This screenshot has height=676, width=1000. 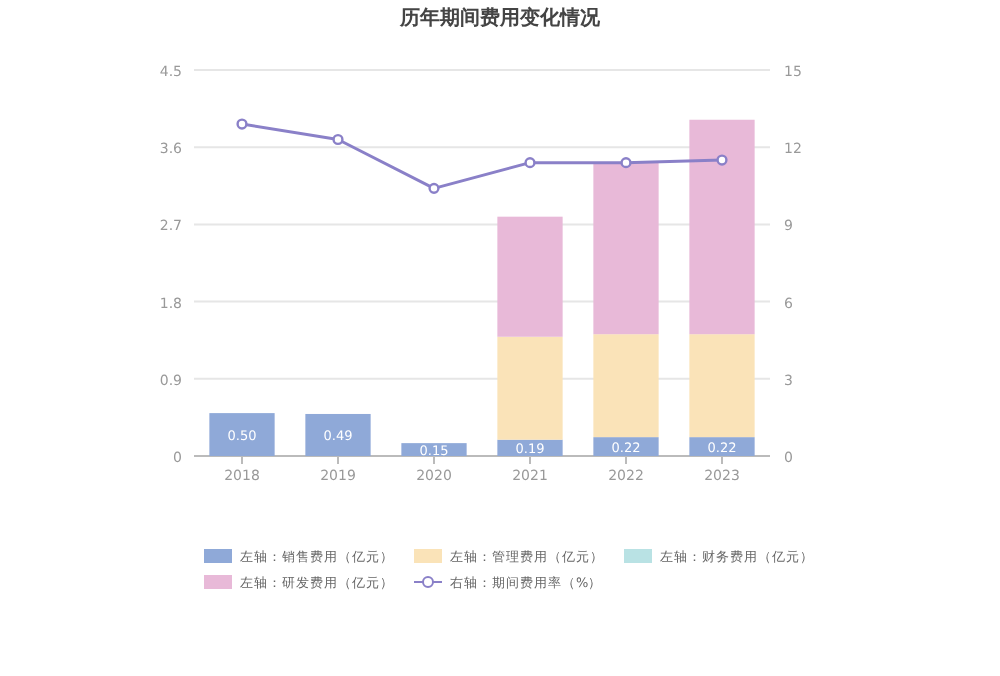 What do you see at coordinates (500, 18) in the screenshot?
I see `chart-title: 历年期间费用变化情况` at bounding box center [500, 18].